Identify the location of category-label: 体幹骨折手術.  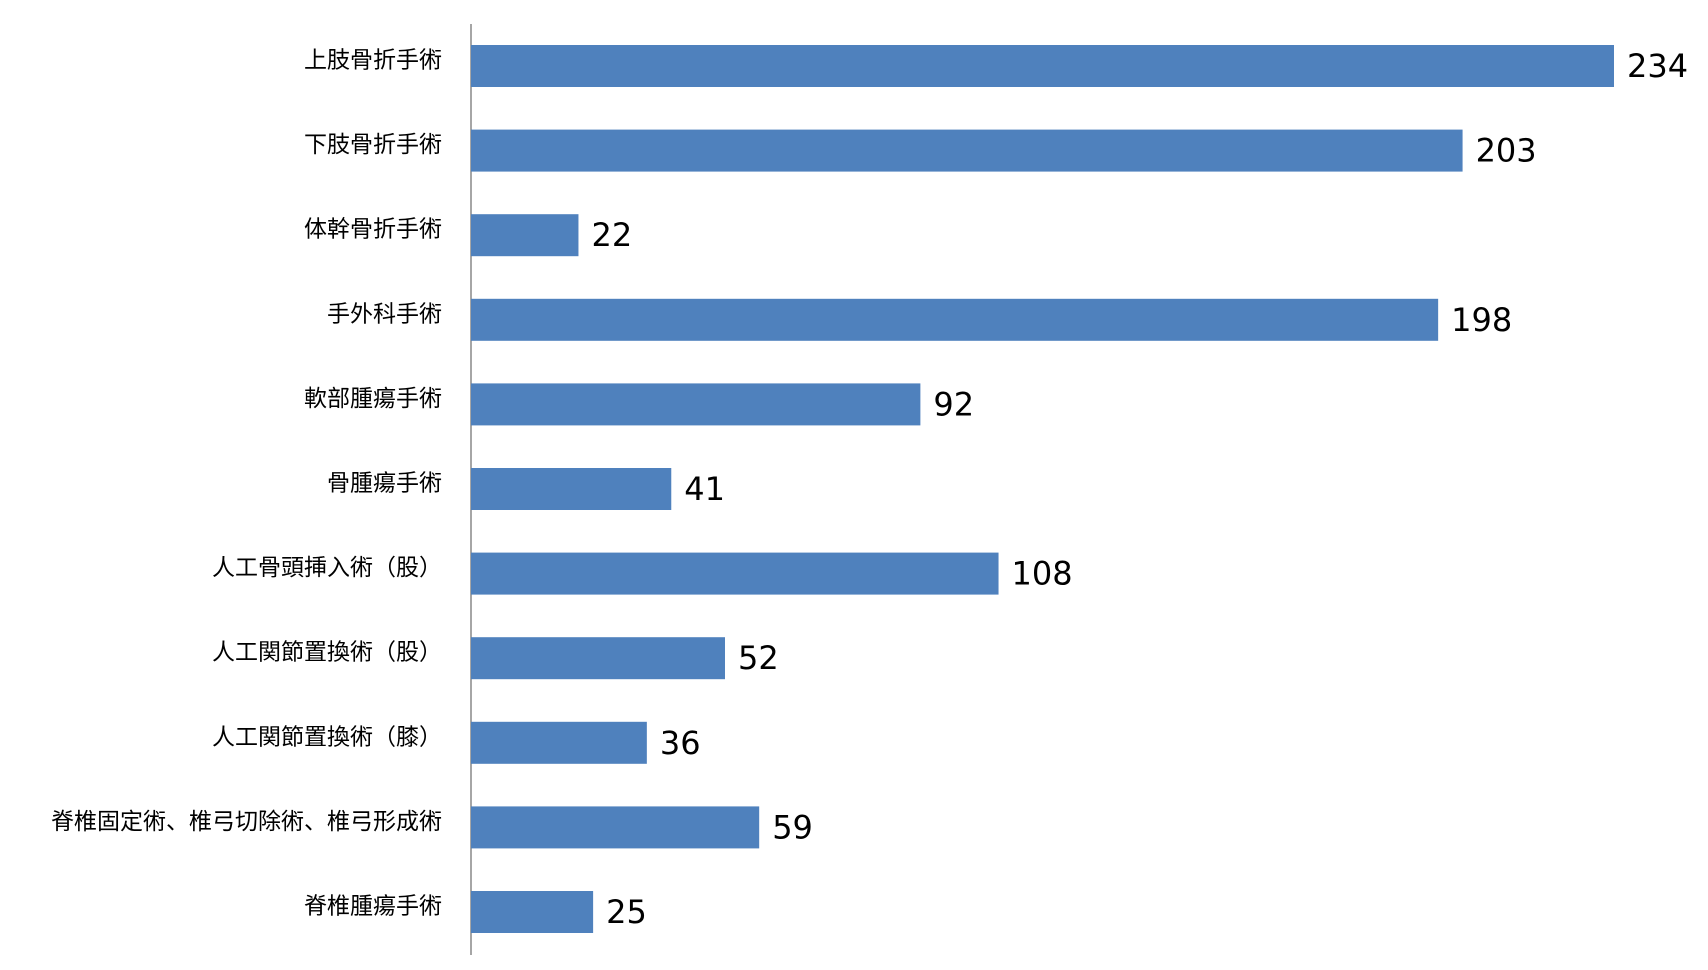
(373, 230).